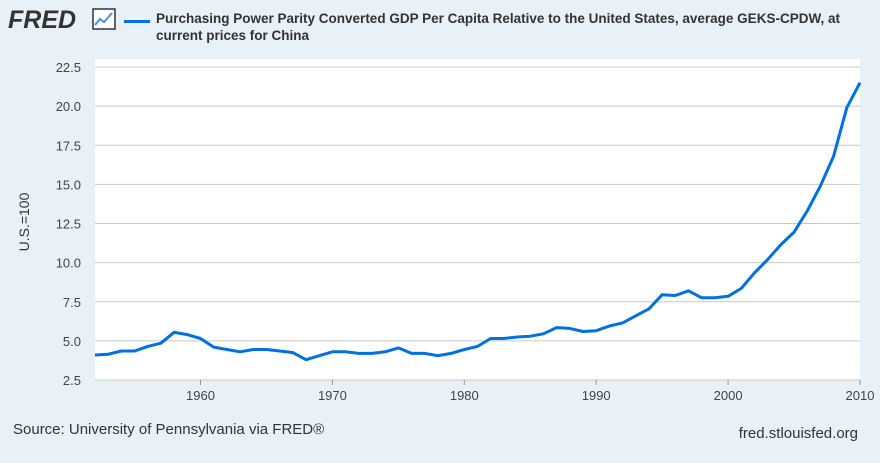  I want to click on y-tick-label: 7.5, so click(72, 302).